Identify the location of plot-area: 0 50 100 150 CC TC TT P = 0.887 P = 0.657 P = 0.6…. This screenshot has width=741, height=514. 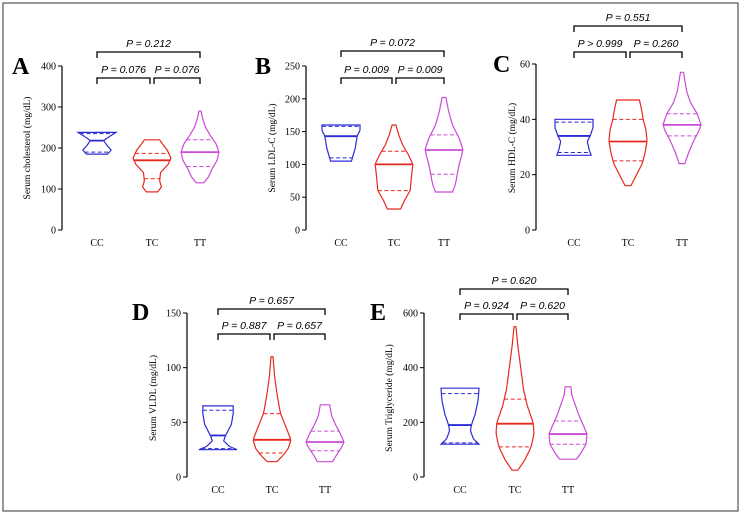
(255, 395).